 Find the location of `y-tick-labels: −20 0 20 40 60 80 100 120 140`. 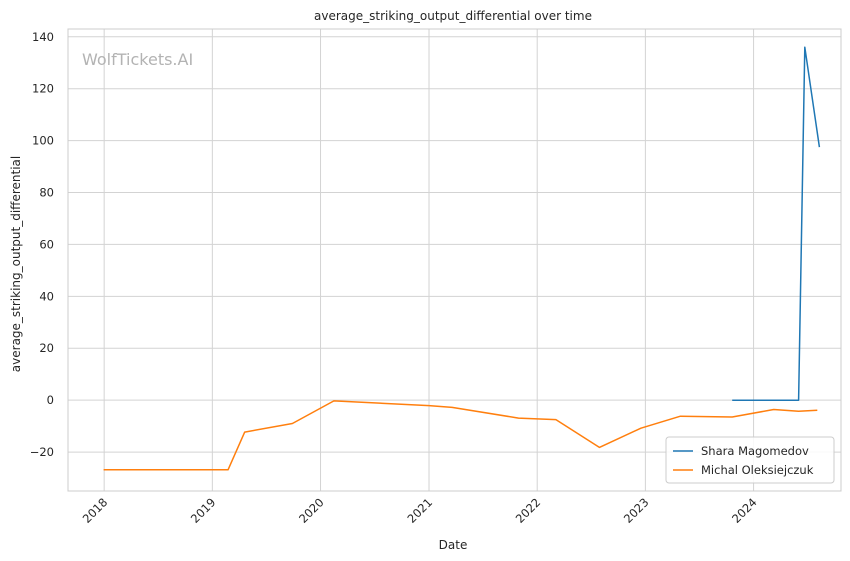

y-tick-labels: −20 0 20 40 60 80 100 120 140 is located at coordinates (42, 244).